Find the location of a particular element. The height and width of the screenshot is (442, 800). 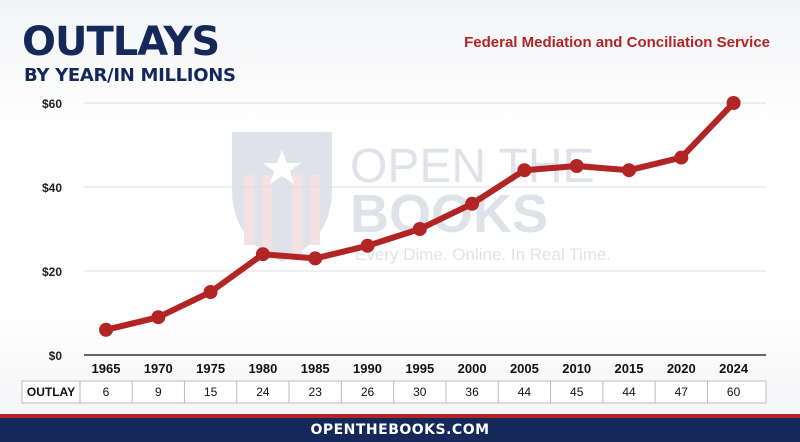

table-row-label: OUTLAY is located at coordinates (51, 392).